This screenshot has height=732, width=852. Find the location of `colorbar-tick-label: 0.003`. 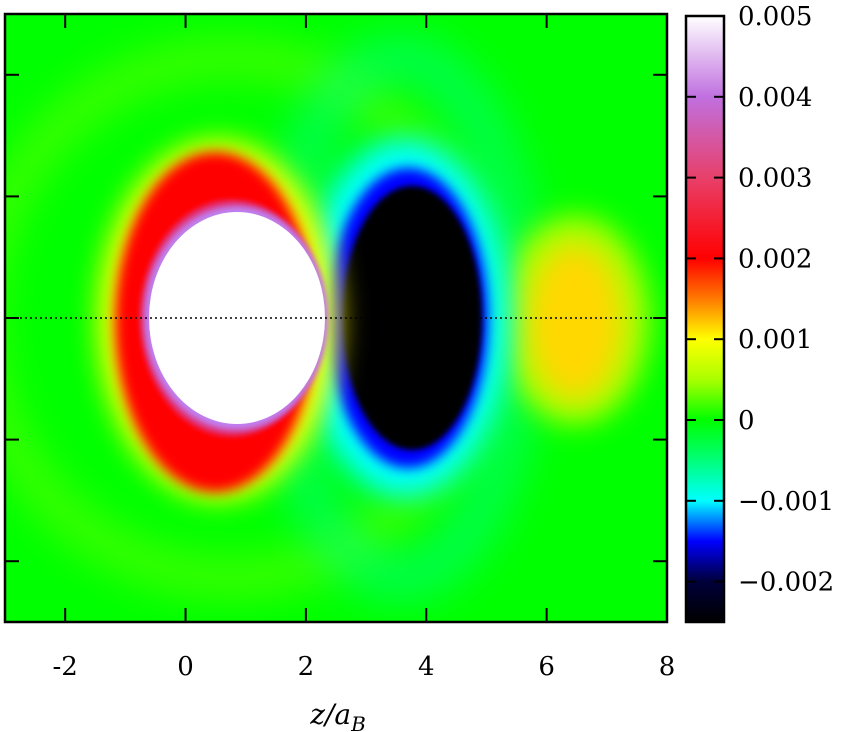

colorbar-tick-label: 0.003 is located at coordinates (775, 179).